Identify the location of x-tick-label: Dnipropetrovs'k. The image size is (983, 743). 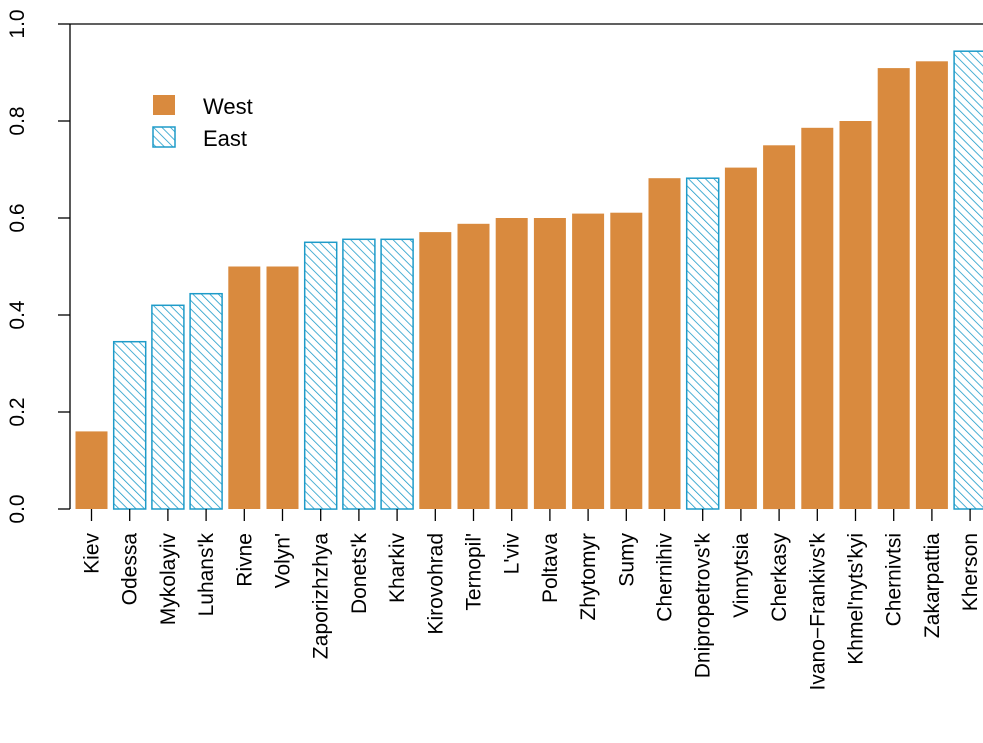
(703, 606).